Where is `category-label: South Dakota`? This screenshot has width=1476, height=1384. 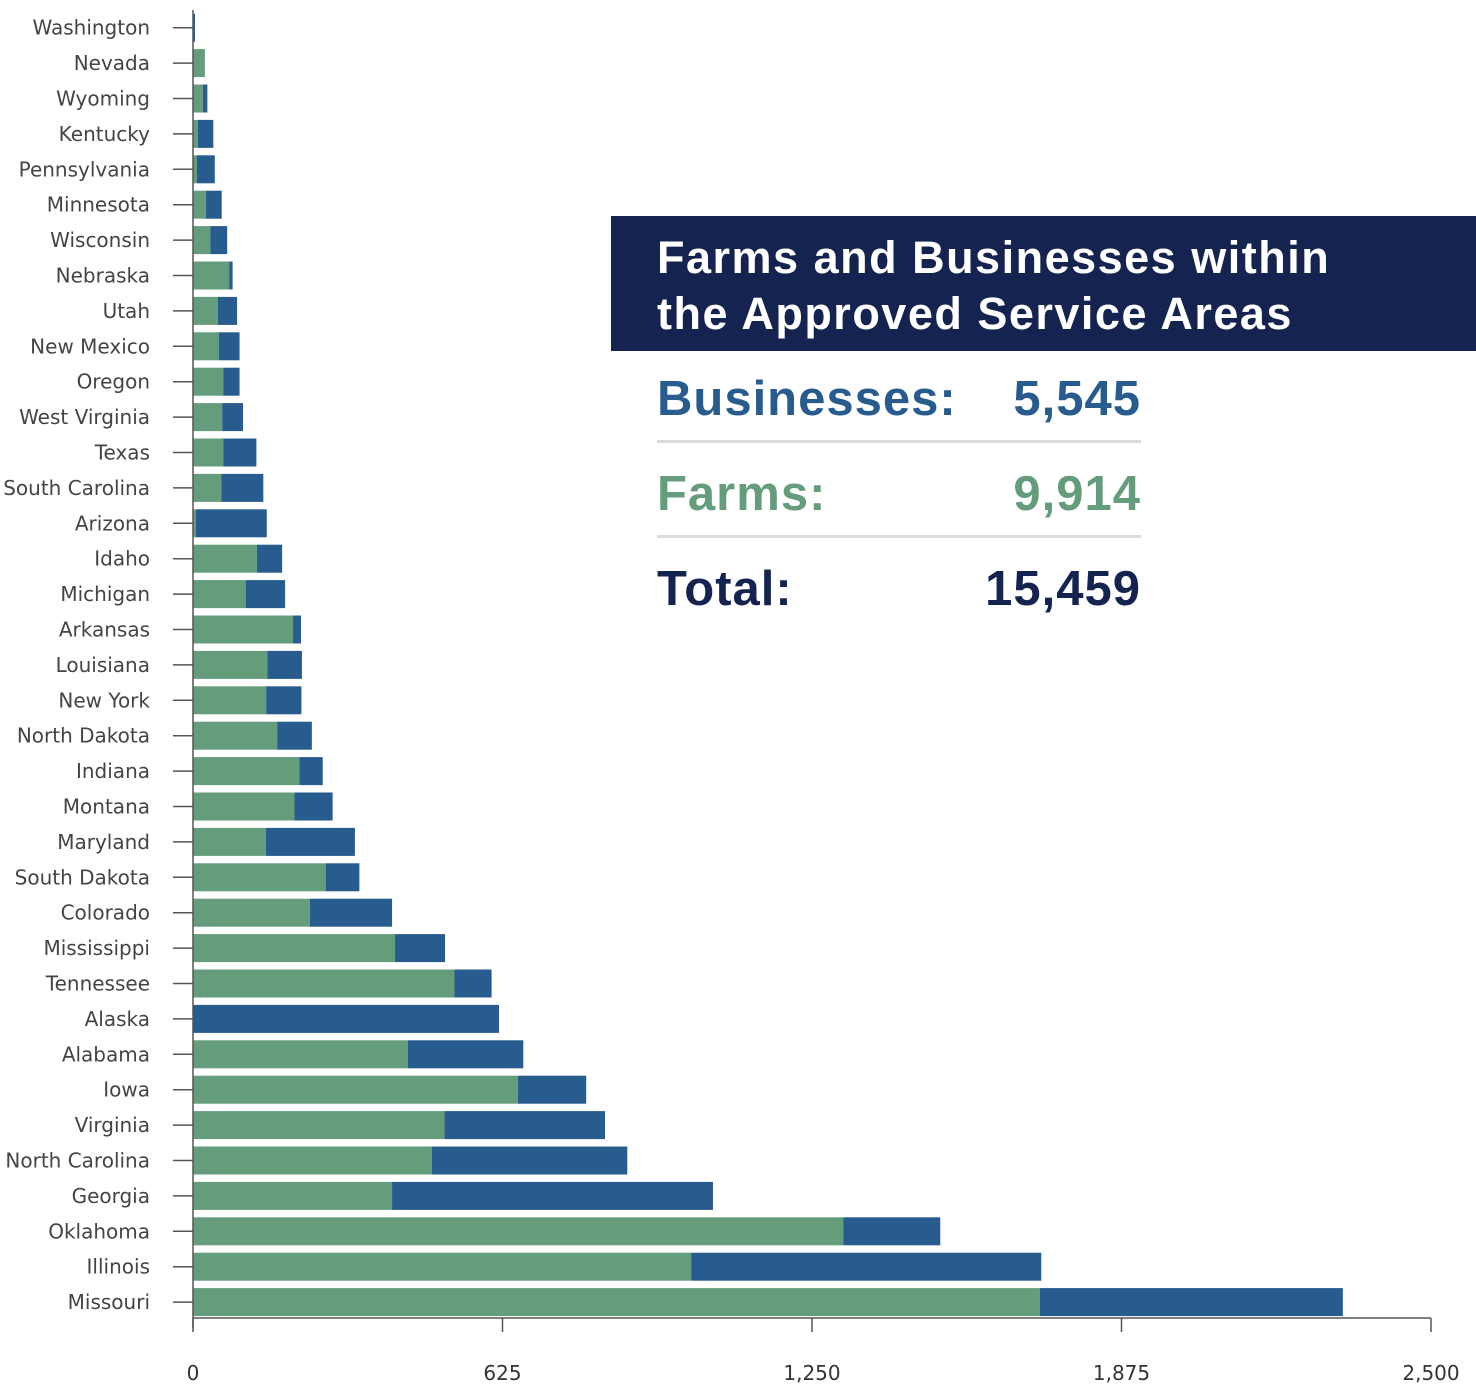 category-label: South Dakota is located at coordinates (82, 877).